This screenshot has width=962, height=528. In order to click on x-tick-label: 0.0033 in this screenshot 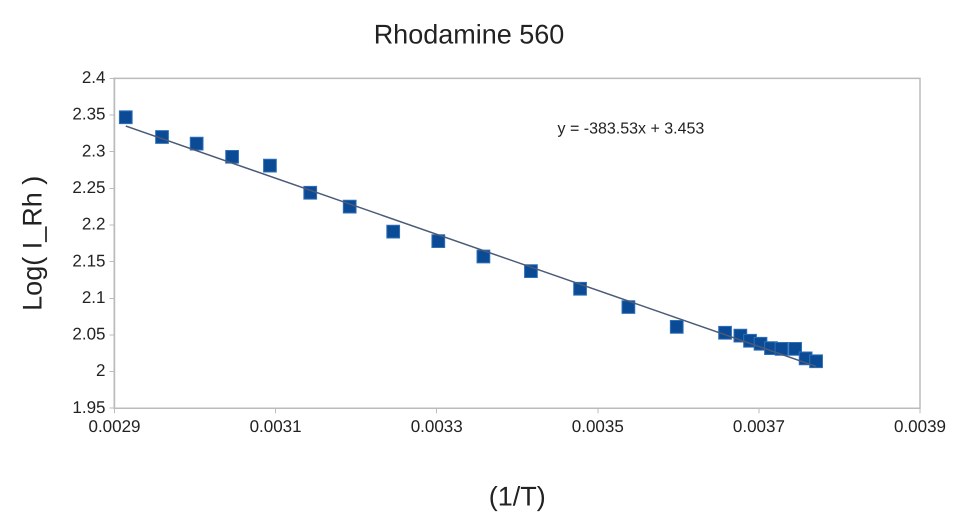, I will do `click(436, 426)`.